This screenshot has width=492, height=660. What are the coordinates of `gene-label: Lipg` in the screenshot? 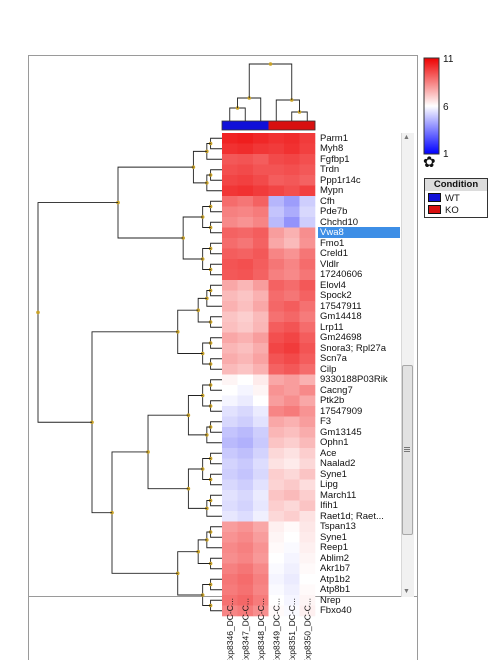 It's located at (329, 484).